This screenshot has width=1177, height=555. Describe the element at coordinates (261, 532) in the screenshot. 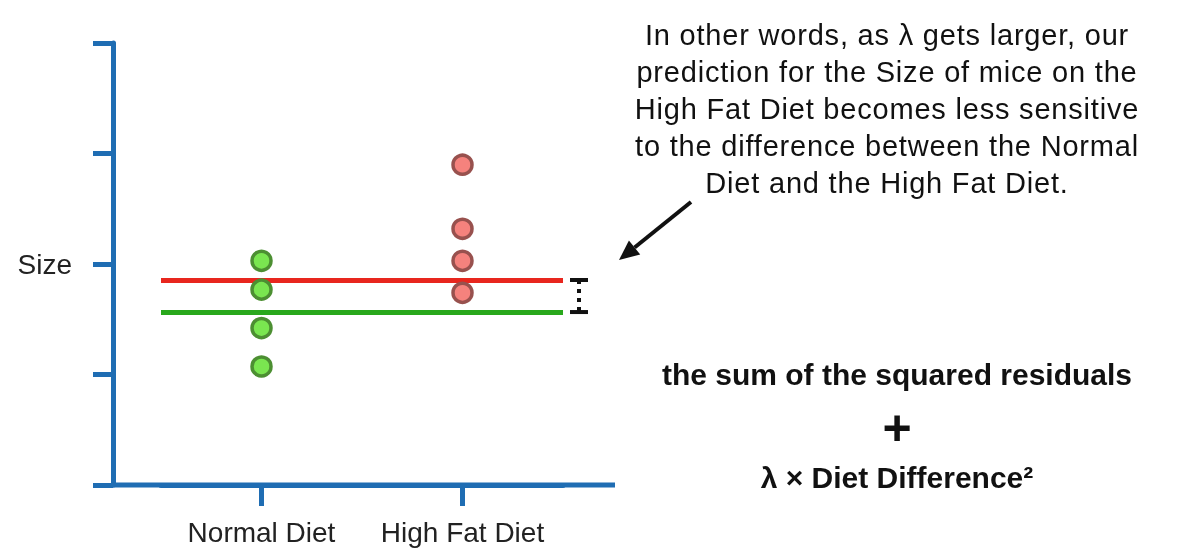

I see `x-tick-label: Normal Diet` at that location.